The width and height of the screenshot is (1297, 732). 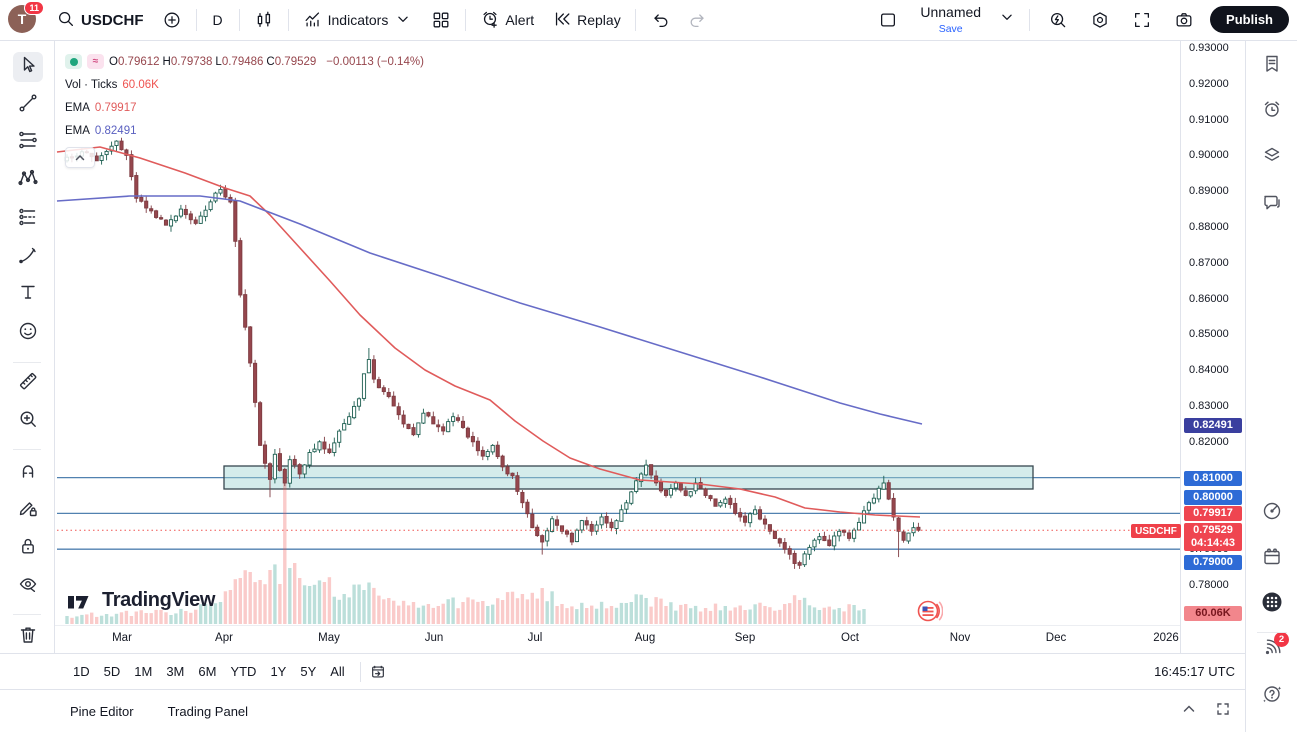 I want to click on watchlist-icon, so click(x=1272, y=66).